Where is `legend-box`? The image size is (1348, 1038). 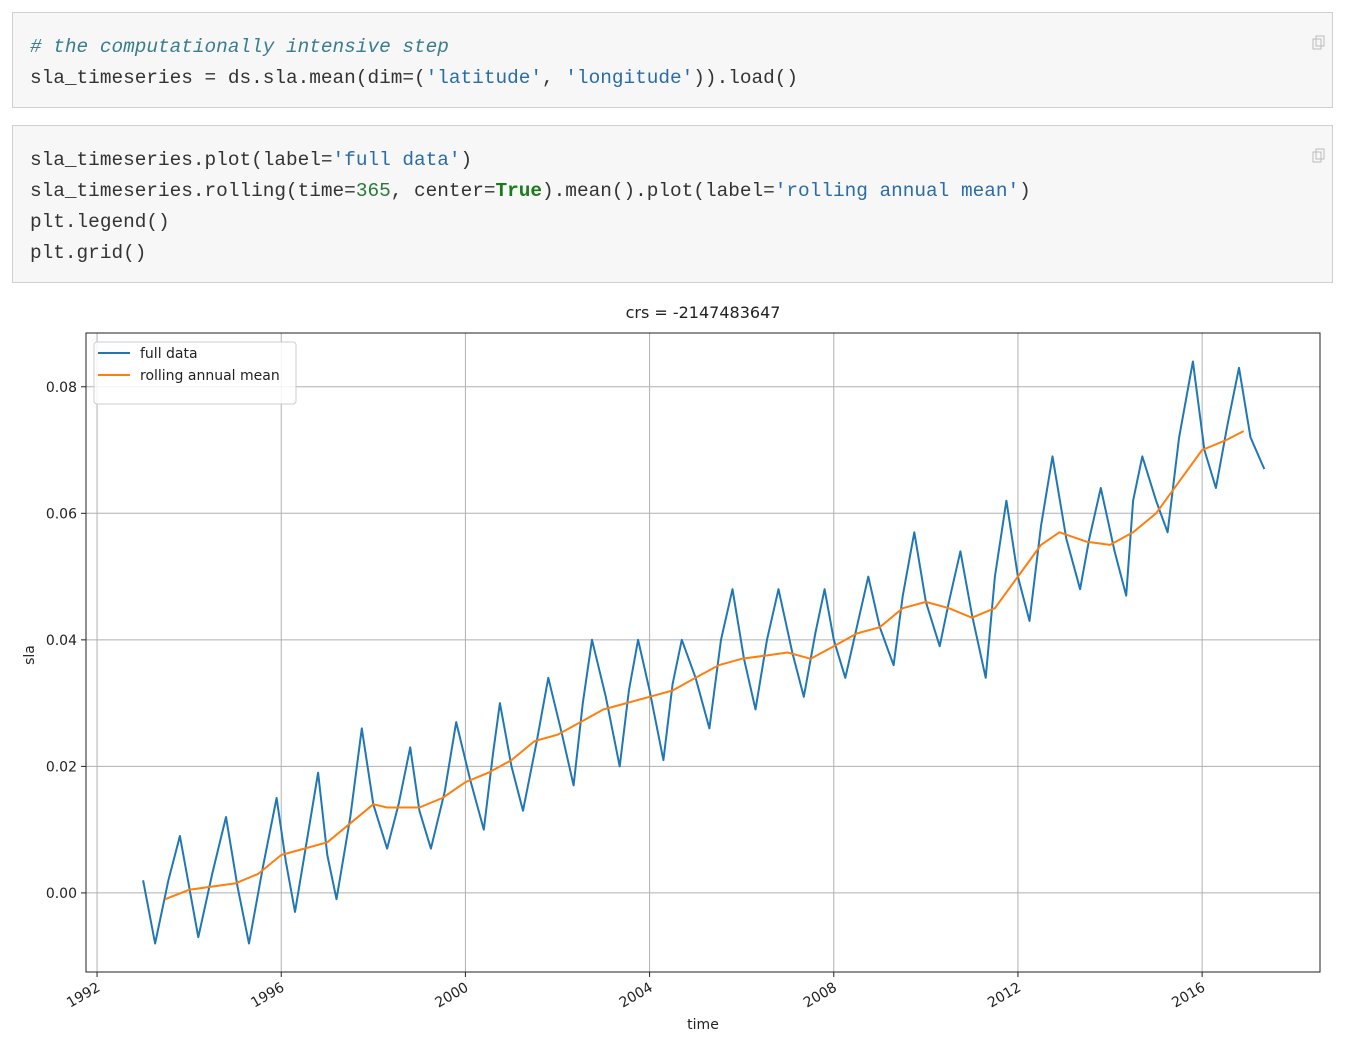 legend-box is located at coordinates (195, 373).